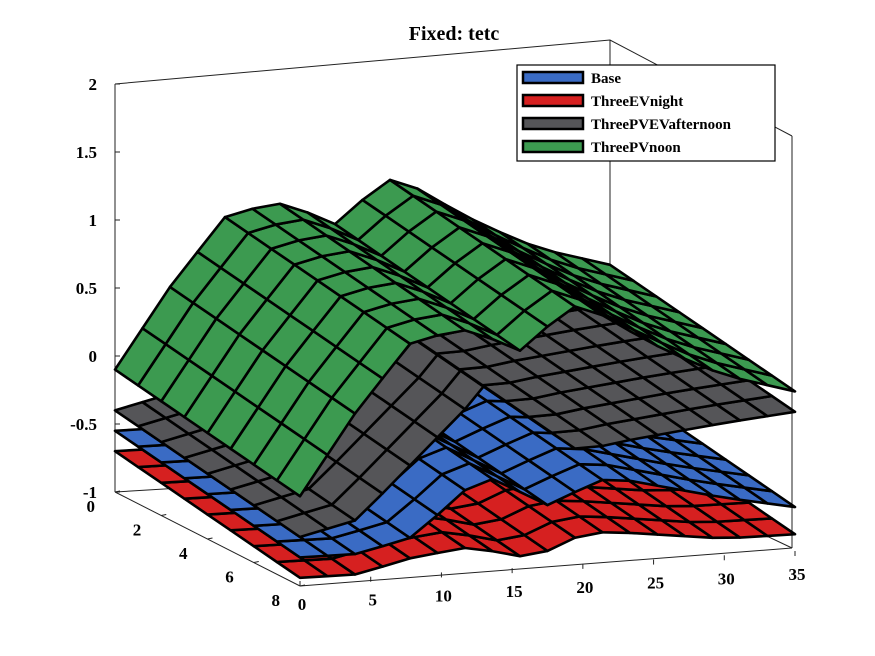 The height and width of the screenshot is (656, 875). I want to click on z-tick-label: 1, so click(93, 220).